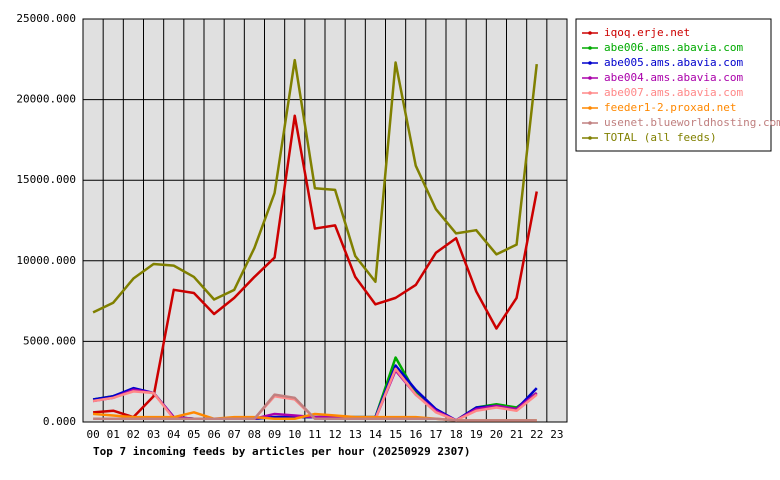 The height and width of the screenshot is (480, 780). I want to click on legend, so click(673, 85).